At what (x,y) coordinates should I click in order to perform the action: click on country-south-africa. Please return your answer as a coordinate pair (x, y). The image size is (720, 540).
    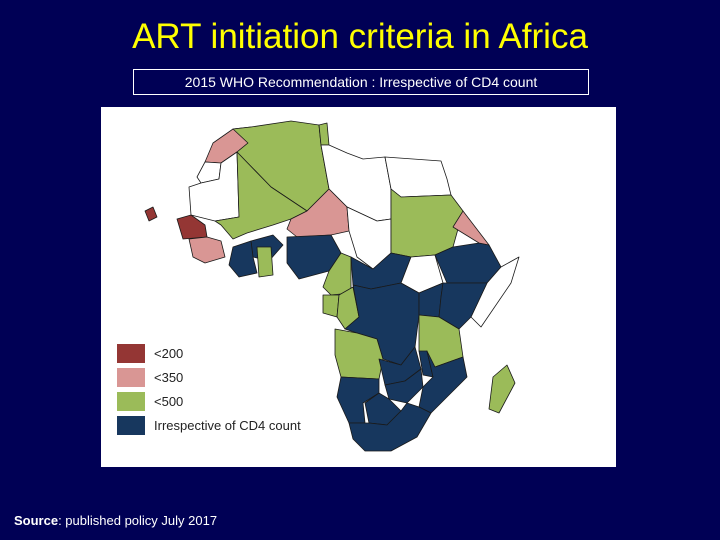
    Looking at the image, I should click on (390, 427).